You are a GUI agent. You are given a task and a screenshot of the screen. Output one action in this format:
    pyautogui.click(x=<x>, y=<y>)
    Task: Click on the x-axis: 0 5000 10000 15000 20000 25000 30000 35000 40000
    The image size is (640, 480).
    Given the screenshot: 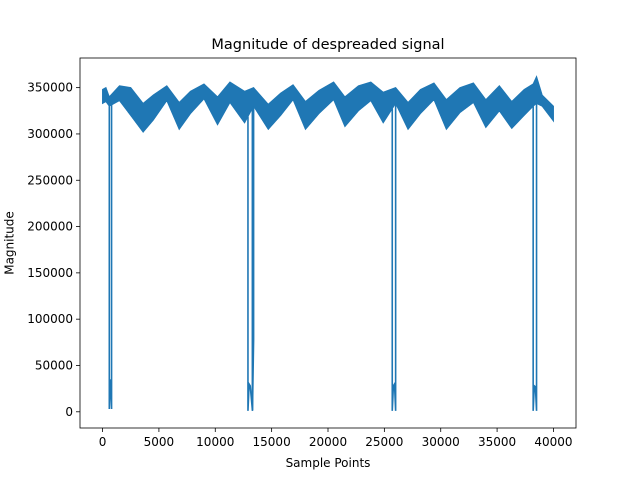 What is the action you would take?
    pyautogui.click(x=336, y=438)
    